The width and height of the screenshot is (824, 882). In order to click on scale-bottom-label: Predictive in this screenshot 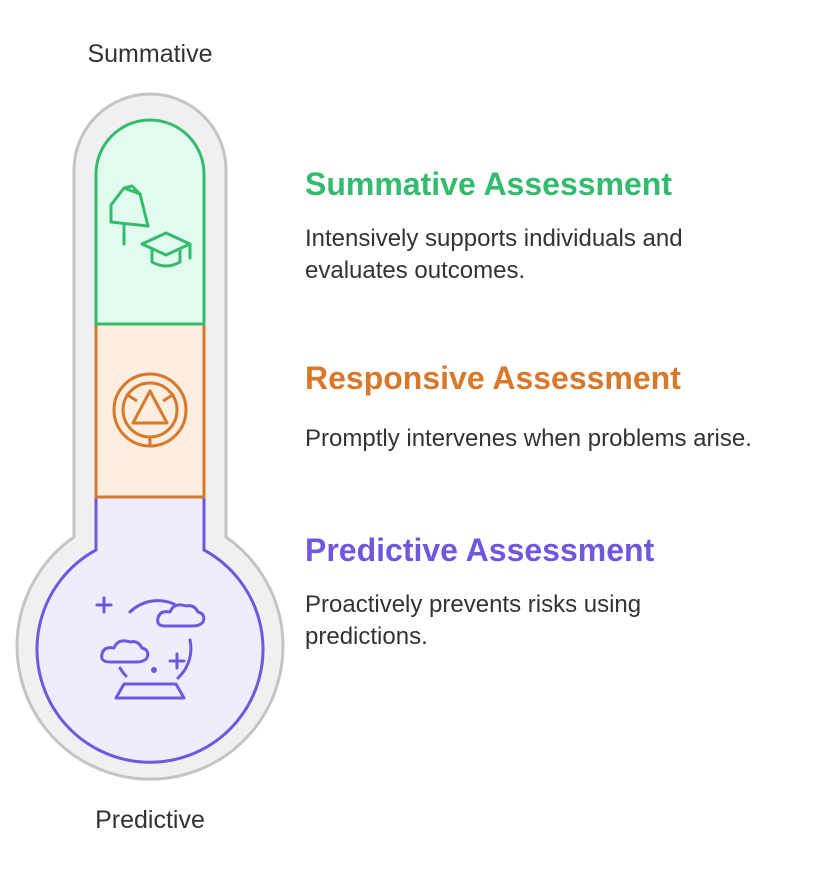, I will do `click(150, 820)`.